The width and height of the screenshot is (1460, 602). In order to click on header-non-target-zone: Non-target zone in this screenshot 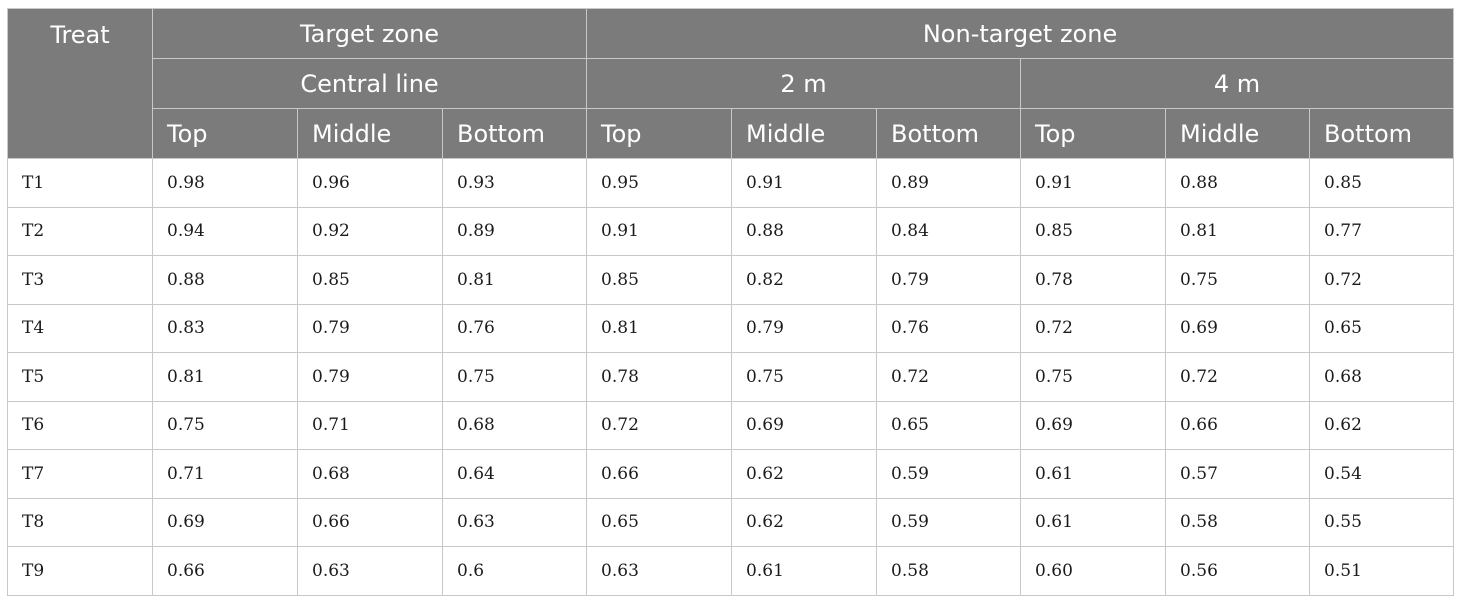, I will do `click(1020, 33)`.